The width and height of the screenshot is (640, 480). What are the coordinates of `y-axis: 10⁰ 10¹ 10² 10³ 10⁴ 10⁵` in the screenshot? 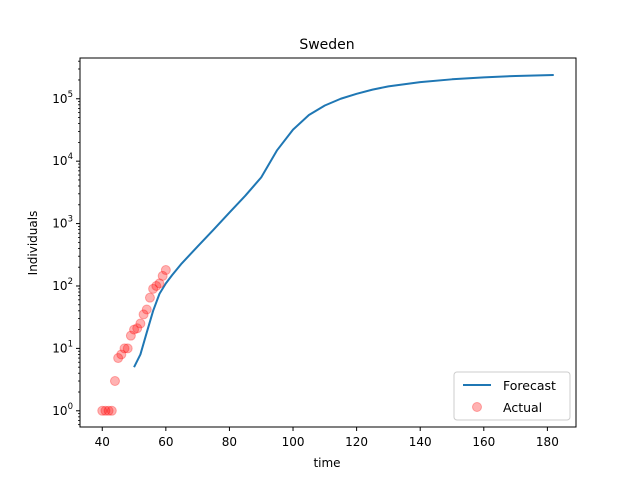 It's located at (66, 243).